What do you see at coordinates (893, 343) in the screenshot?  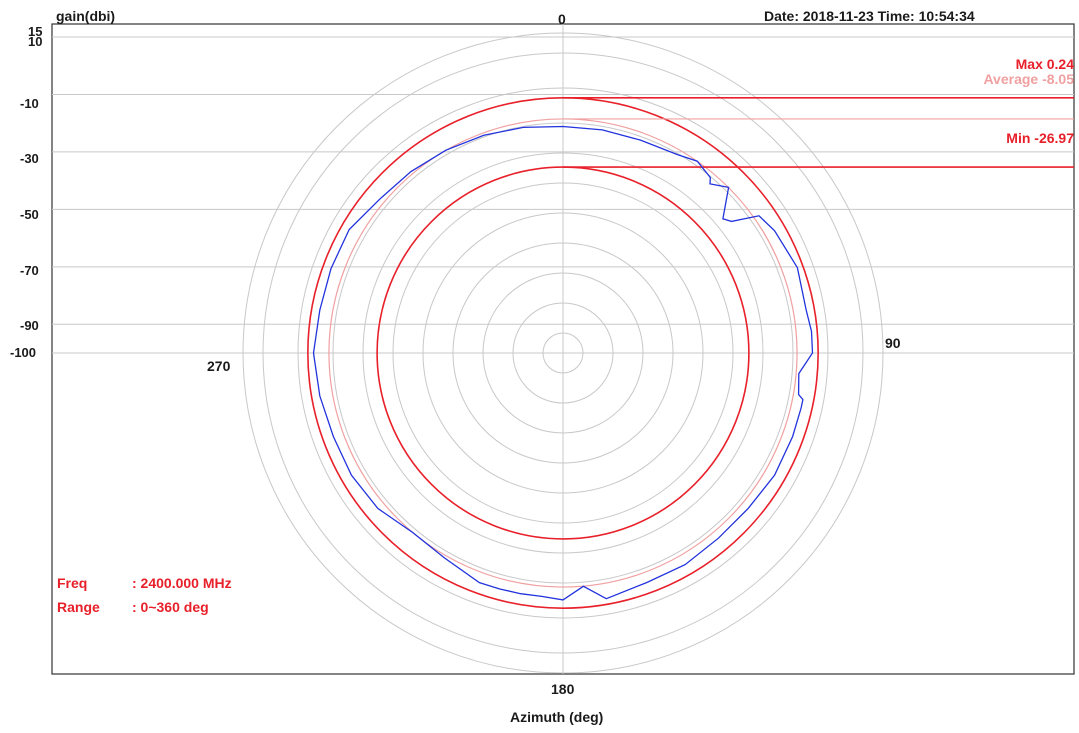 I see `angle-label-90: 90` at bounding box center [893, 343].